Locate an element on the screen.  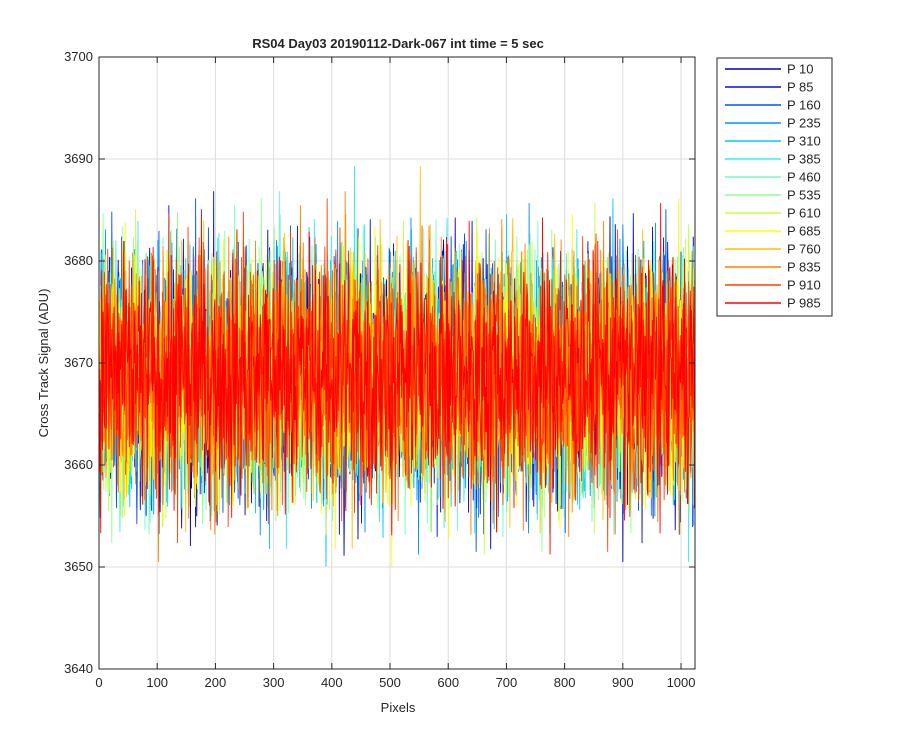
x-tick-label: 700 is located at coordinates (507, 682).